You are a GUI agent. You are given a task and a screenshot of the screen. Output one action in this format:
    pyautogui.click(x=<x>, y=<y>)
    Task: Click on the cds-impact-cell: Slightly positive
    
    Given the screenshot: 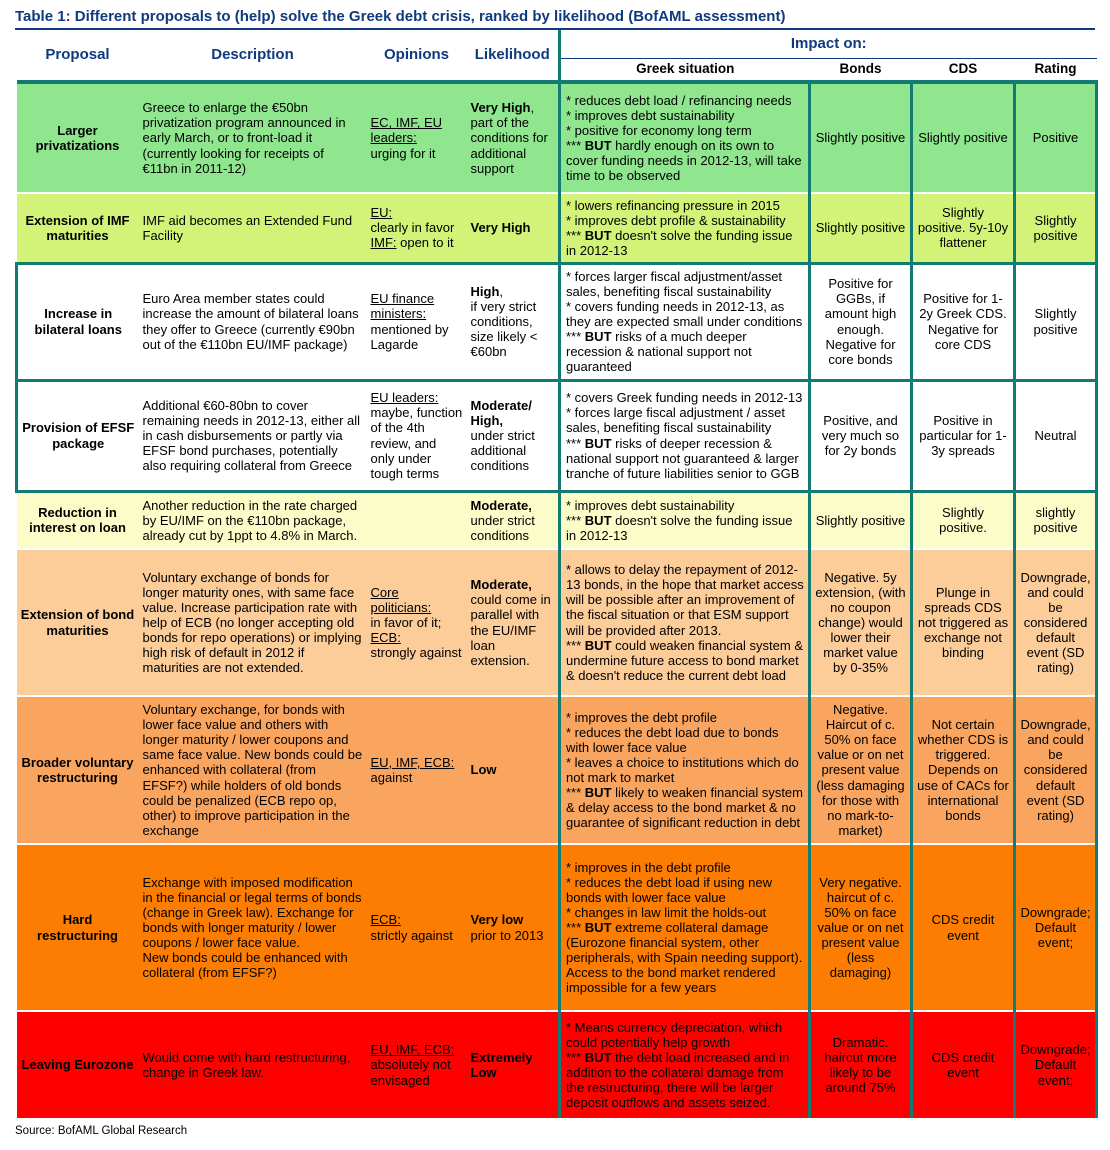 What is the action you would take?
    pyautogui.click(x=962, y=136)
    